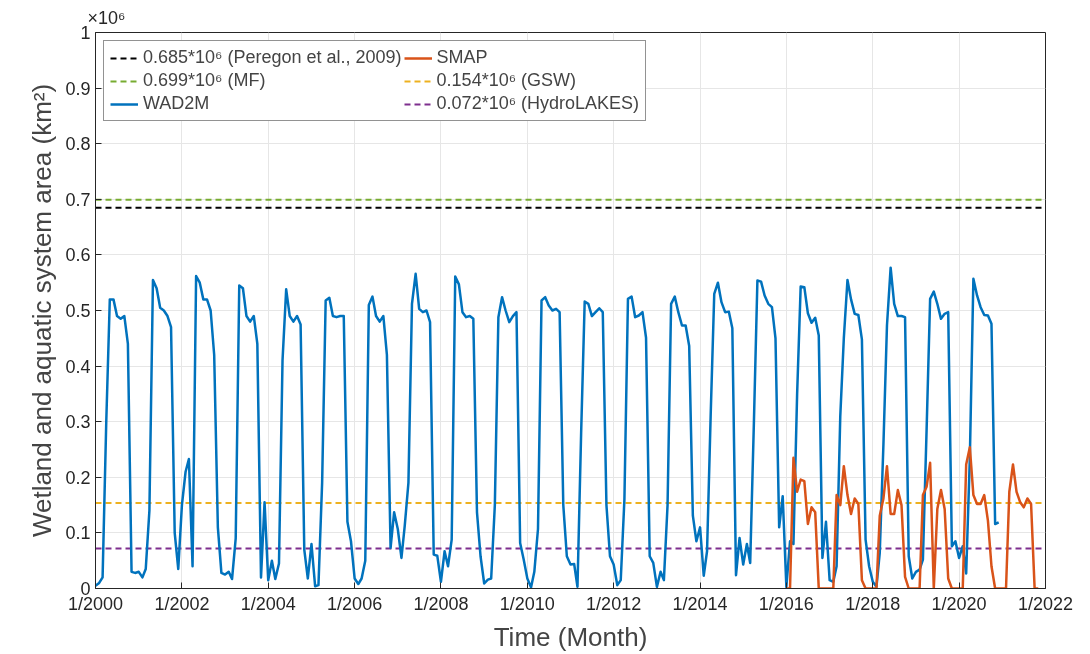 The width and height of the screenshot is (1090, 654). Describe the element at coordinates (506, 80) in the screenshot. I see `legend-label: 0.154*10⁶ (GSW)` at that location.